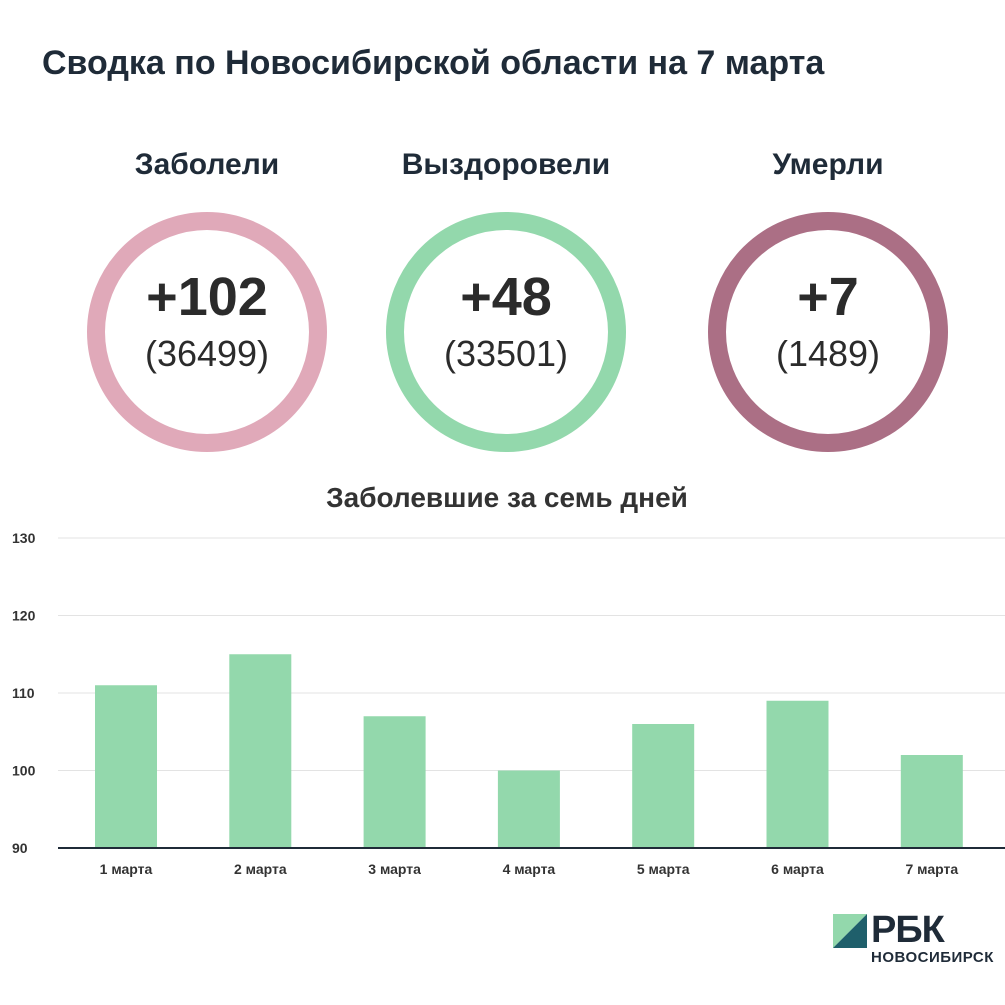  What do you see at coordinates (908, 930) in the screenshot?
I see `rbc-logo-text: РБК` at bounding box center [908, 930].